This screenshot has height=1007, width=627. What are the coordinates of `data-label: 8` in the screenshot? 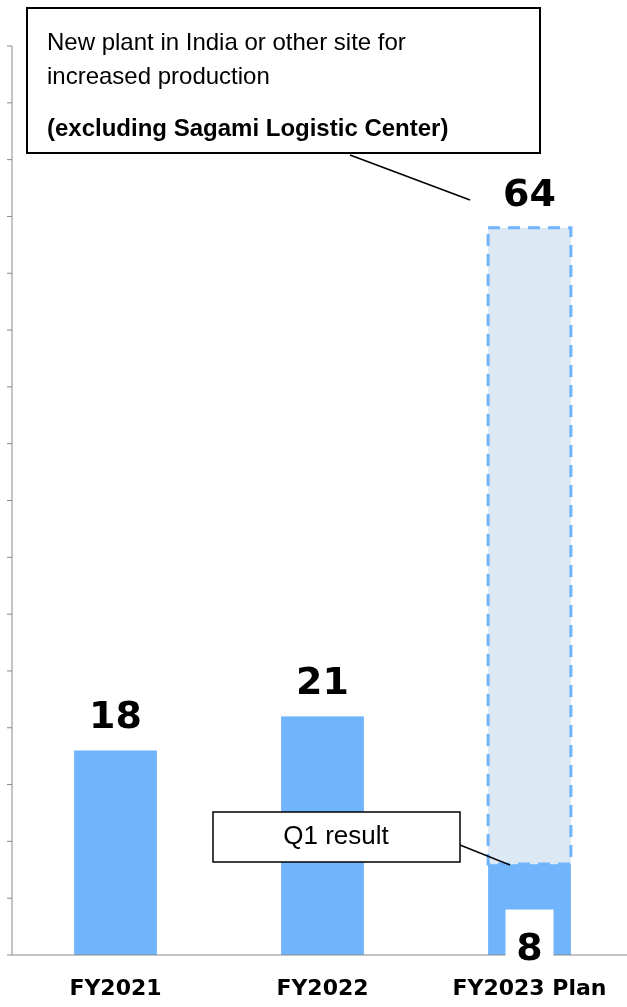 It's located at (529, 947).